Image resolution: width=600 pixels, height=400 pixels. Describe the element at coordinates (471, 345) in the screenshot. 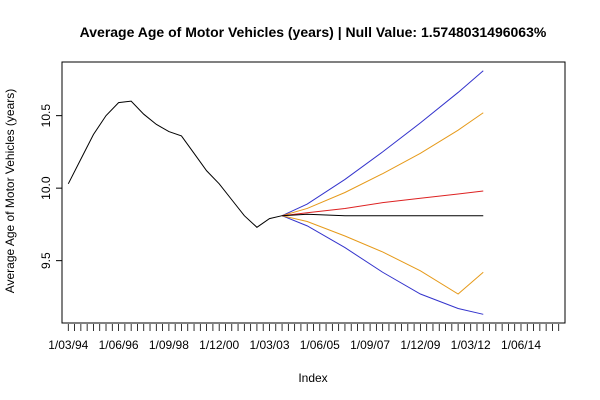

I see `x-tick-label: 1/03/12` at that location.